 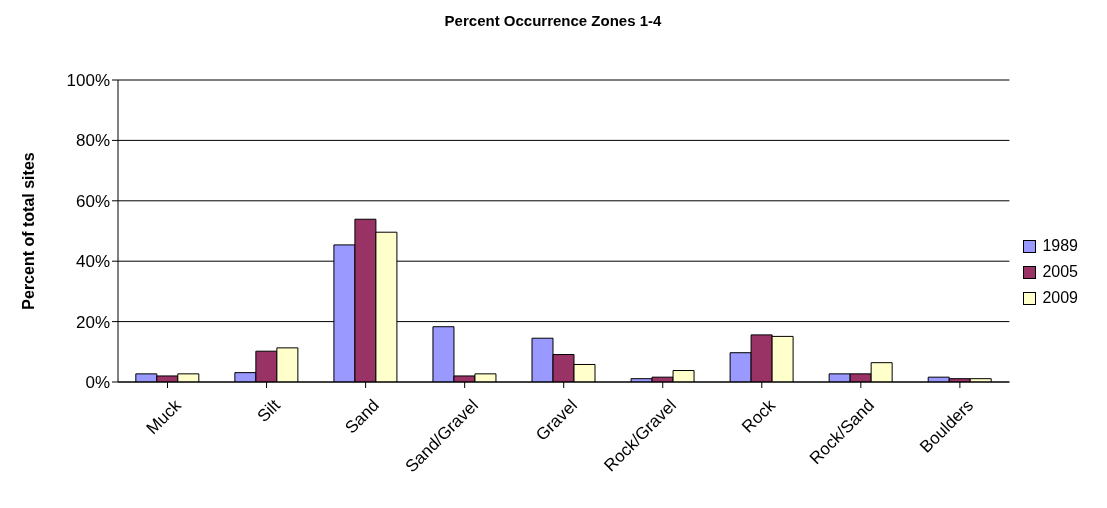 I want to click on y-tick-label: 20%, so click(x=92, y=322).